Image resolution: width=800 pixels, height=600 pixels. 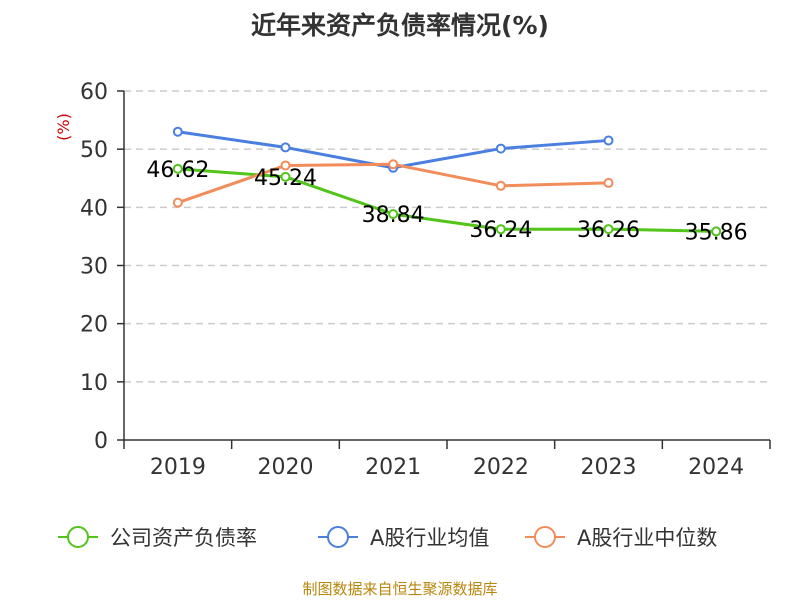 What do you see at coordinates (63, 127) in the screenshot?
I see `y-axis-label: (%)` at bounding box center [63, 127].